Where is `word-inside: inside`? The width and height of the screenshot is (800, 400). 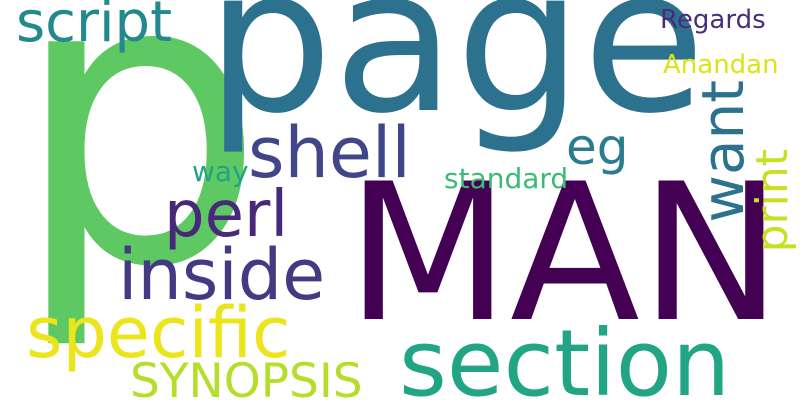 word-inside: inside is located at coordinates (222, 275).